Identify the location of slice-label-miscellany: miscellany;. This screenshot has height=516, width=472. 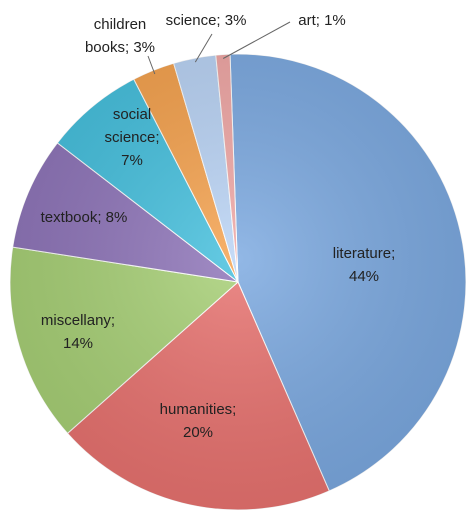
(78, 320).